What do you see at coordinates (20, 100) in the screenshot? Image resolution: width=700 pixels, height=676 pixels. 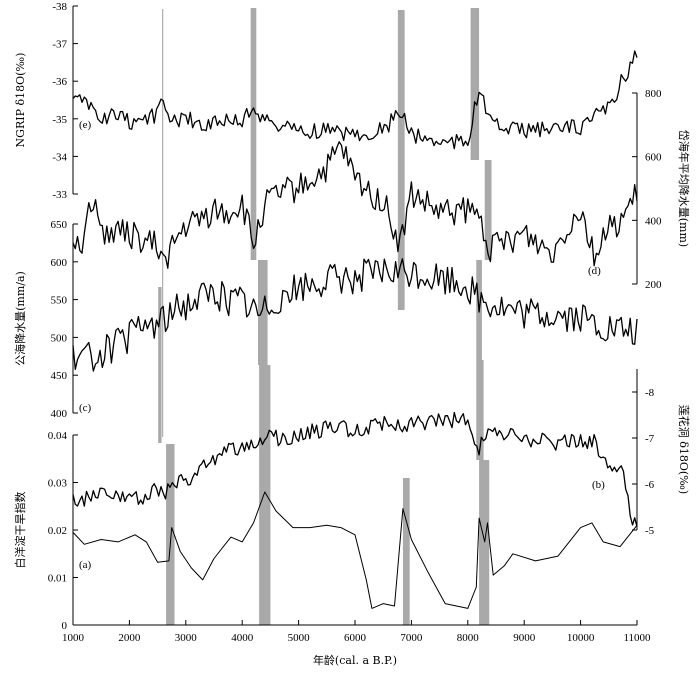 I see `y-axis-title-e: NGRIP δ18O(‰)` at bounding box center [20, 100].